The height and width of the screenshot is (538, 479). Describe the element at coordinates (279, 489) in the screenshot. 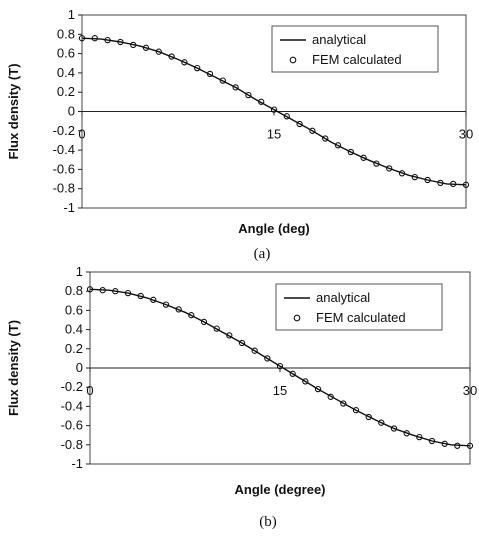

I see `x-axis-label: Angle (degree)` at that location.